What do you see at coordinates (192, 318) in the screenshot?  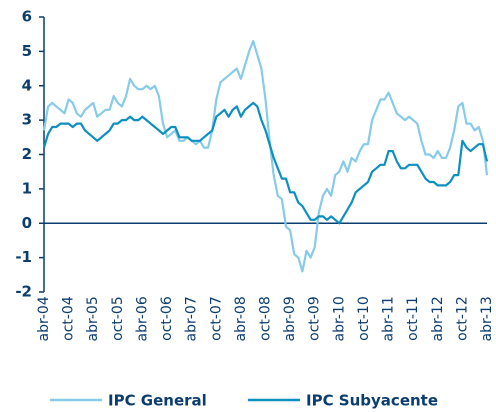 I see `x-tick-label: abr-07` at bounding box center [192, 318].